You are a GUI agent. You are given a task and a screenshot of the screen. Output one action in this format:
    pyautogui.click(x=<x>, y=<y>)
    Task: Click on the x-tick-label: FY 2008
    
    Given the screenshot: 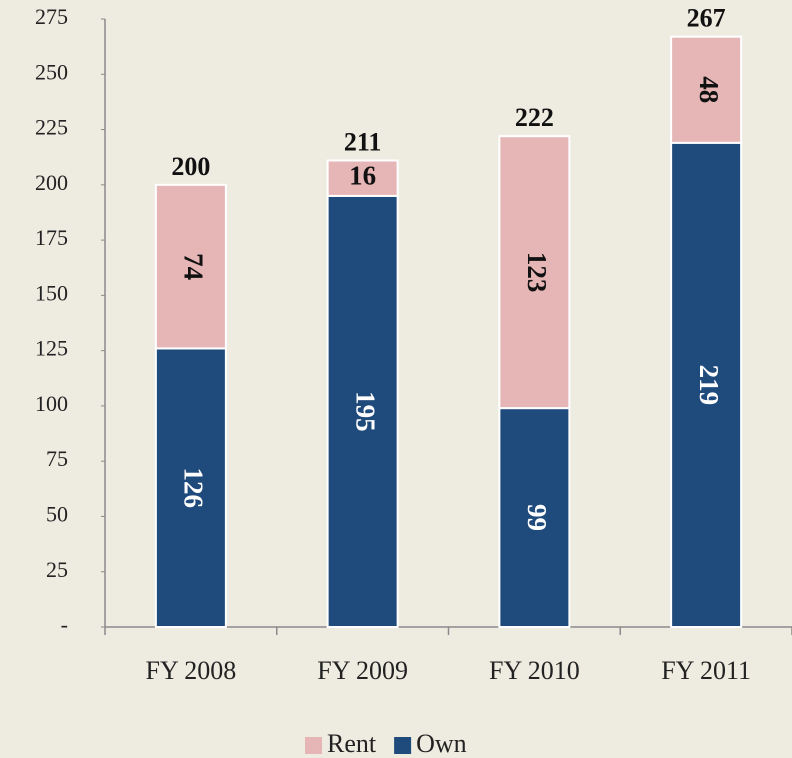 What is the action you would take?
    pyautogui.click(x=190, y=670)
    